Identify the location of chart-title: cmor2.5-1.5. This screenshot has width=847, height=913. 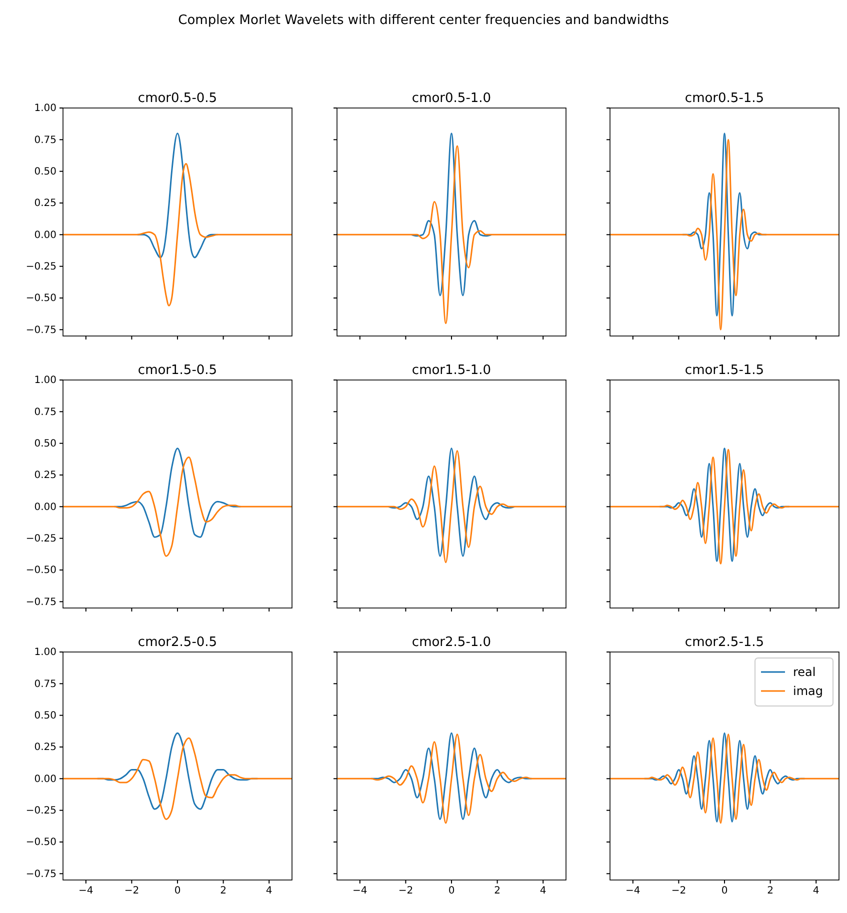
(724, 642).